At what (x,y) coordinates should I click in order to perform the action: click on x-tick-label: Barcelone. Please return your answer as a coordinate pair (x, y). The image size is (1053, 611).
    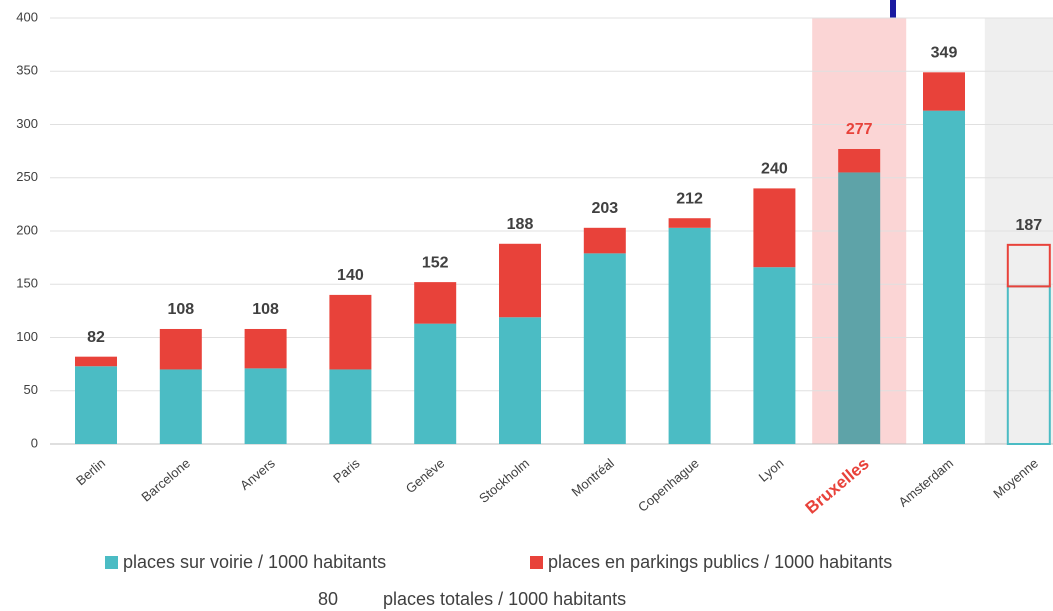
    Looking at the image, I should click on (165, 479).